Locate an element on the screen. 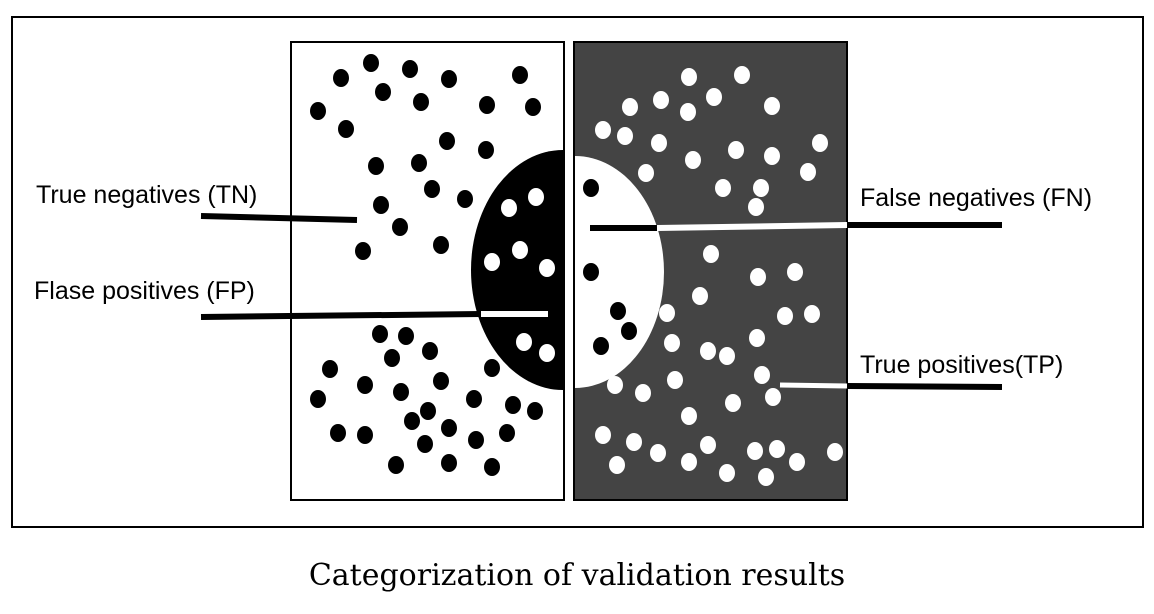  selected-region-true-positive is located at coordinates (619, 272).